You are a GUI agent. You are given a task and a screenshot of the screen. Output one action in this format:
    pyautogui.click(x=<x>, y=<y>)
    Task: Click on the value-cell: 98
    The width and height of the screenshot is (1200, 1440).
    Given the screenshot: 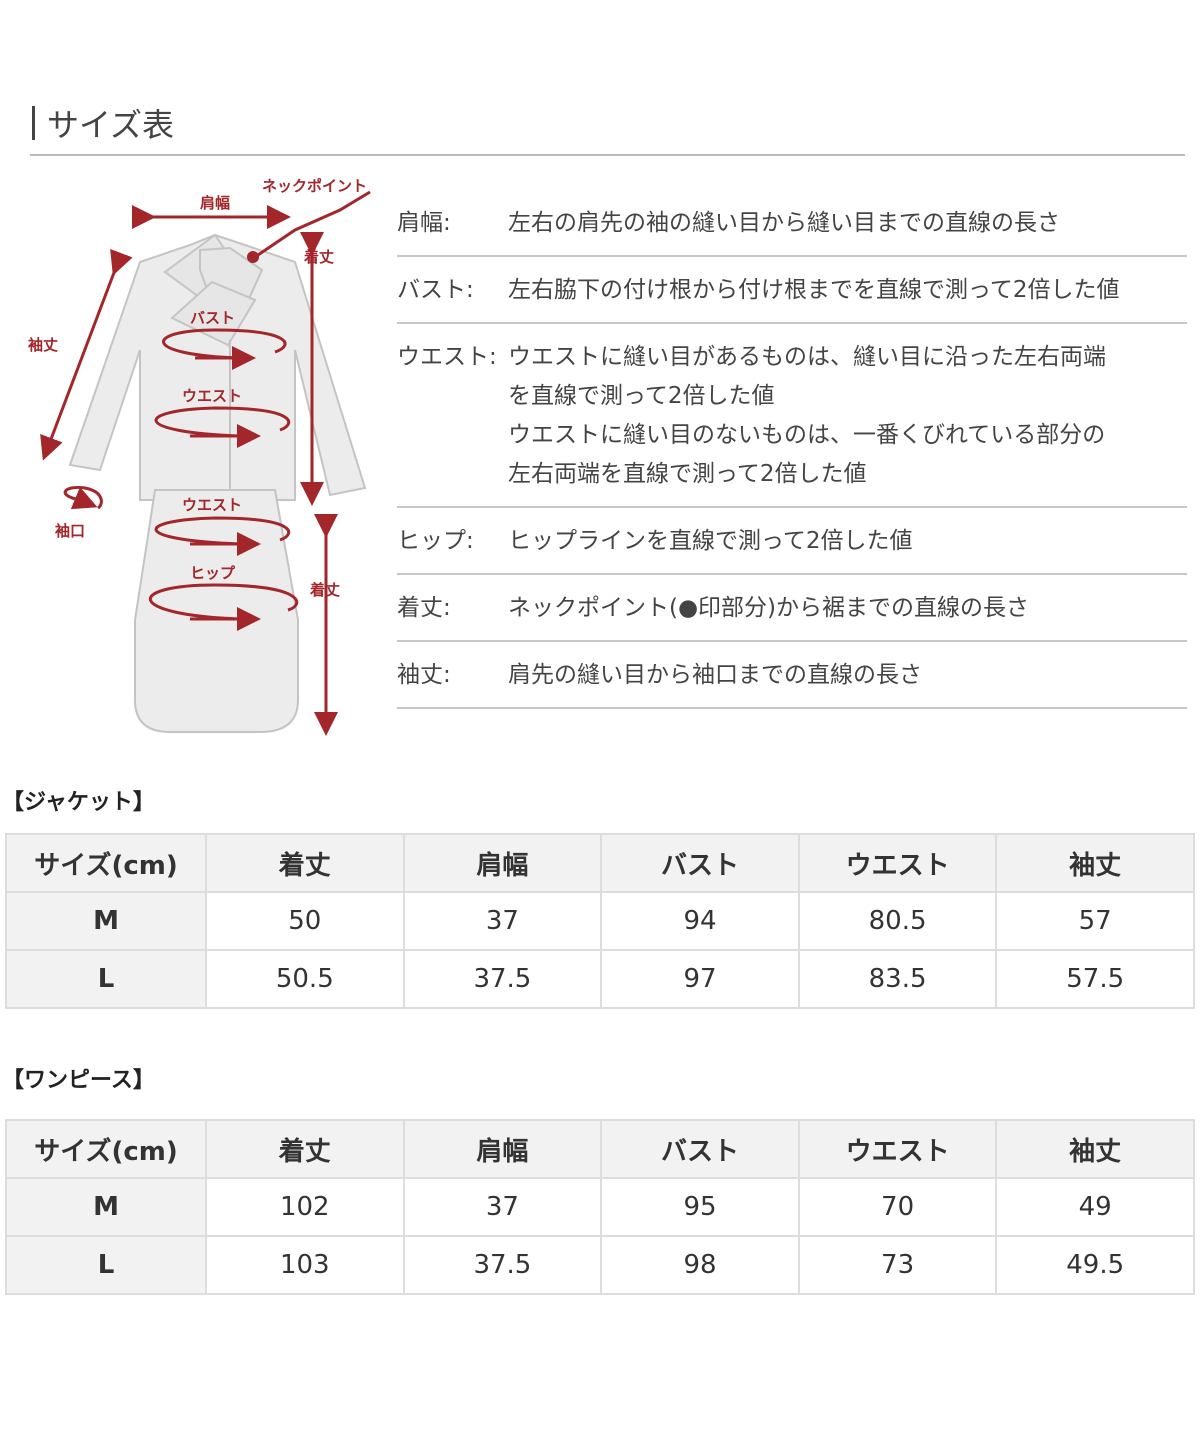 What is the action you would take?
    pyautogui.click(x=700, y=1265)
    